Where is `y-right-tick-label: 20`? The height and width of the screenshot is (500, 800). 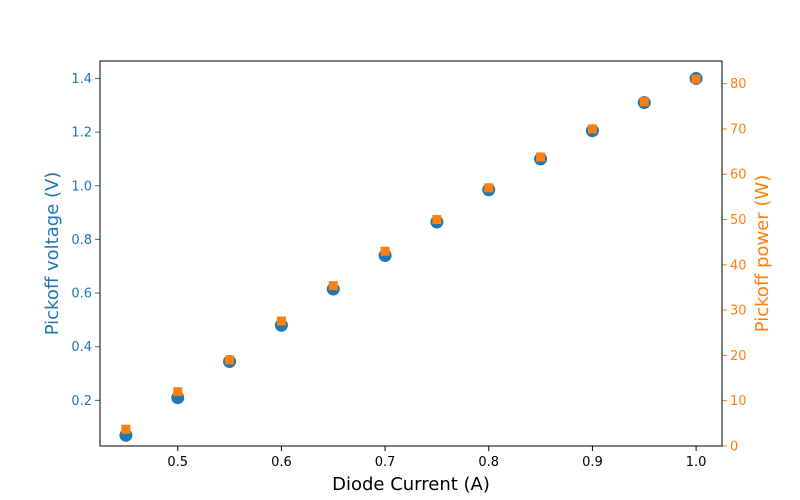
y-right-tick-label: 20 is located at coordinates (738, 356).